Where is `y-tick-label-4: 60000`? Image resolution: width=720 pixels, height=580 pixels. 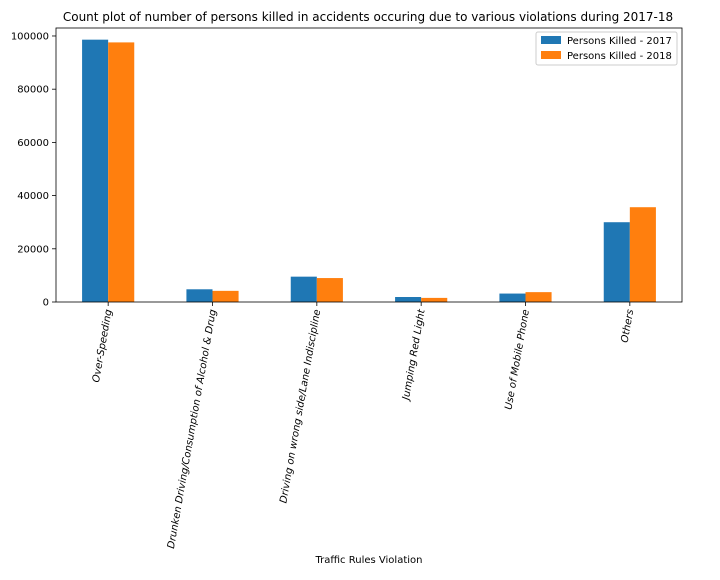 y-tick-label-4: 60000 is located at coordinates (33, 143).